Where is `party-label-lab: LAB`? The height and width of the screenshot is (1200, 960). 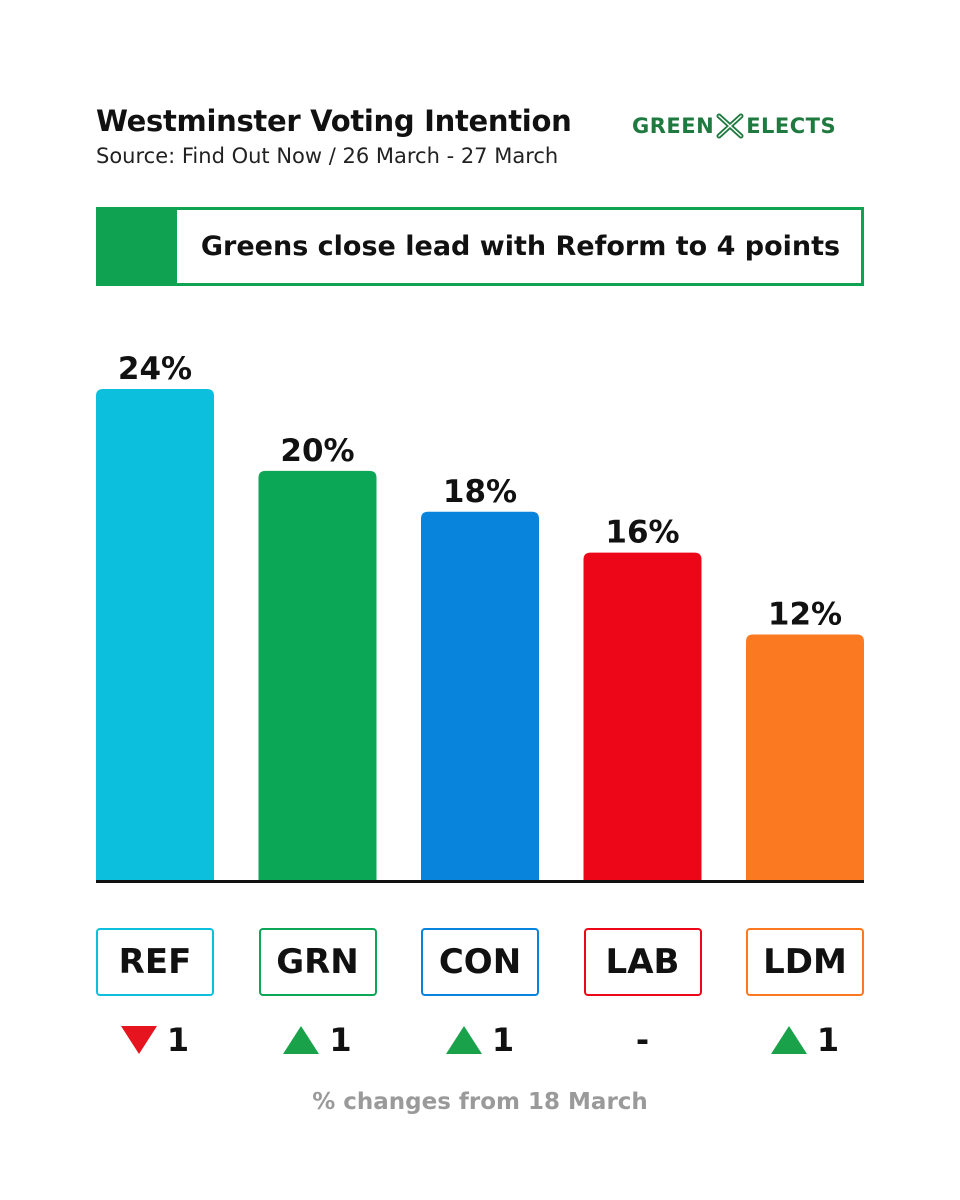
party-label-lab: LAB is located at coordinates (642, 962).